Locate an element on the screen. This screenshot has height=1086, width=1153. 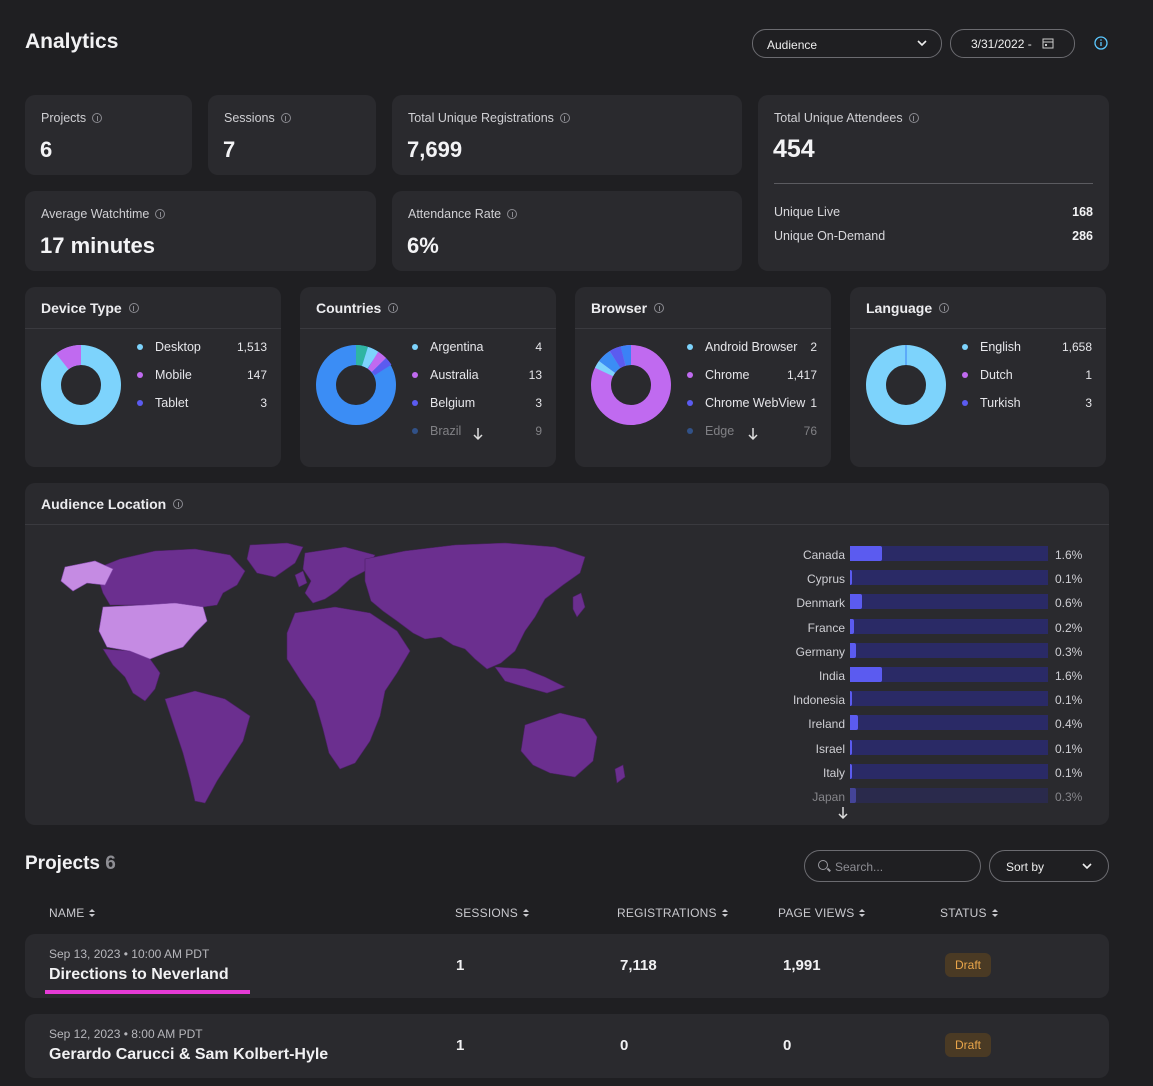
location-bar-row: Italy 0.1% is located at coordinates (925, 771).